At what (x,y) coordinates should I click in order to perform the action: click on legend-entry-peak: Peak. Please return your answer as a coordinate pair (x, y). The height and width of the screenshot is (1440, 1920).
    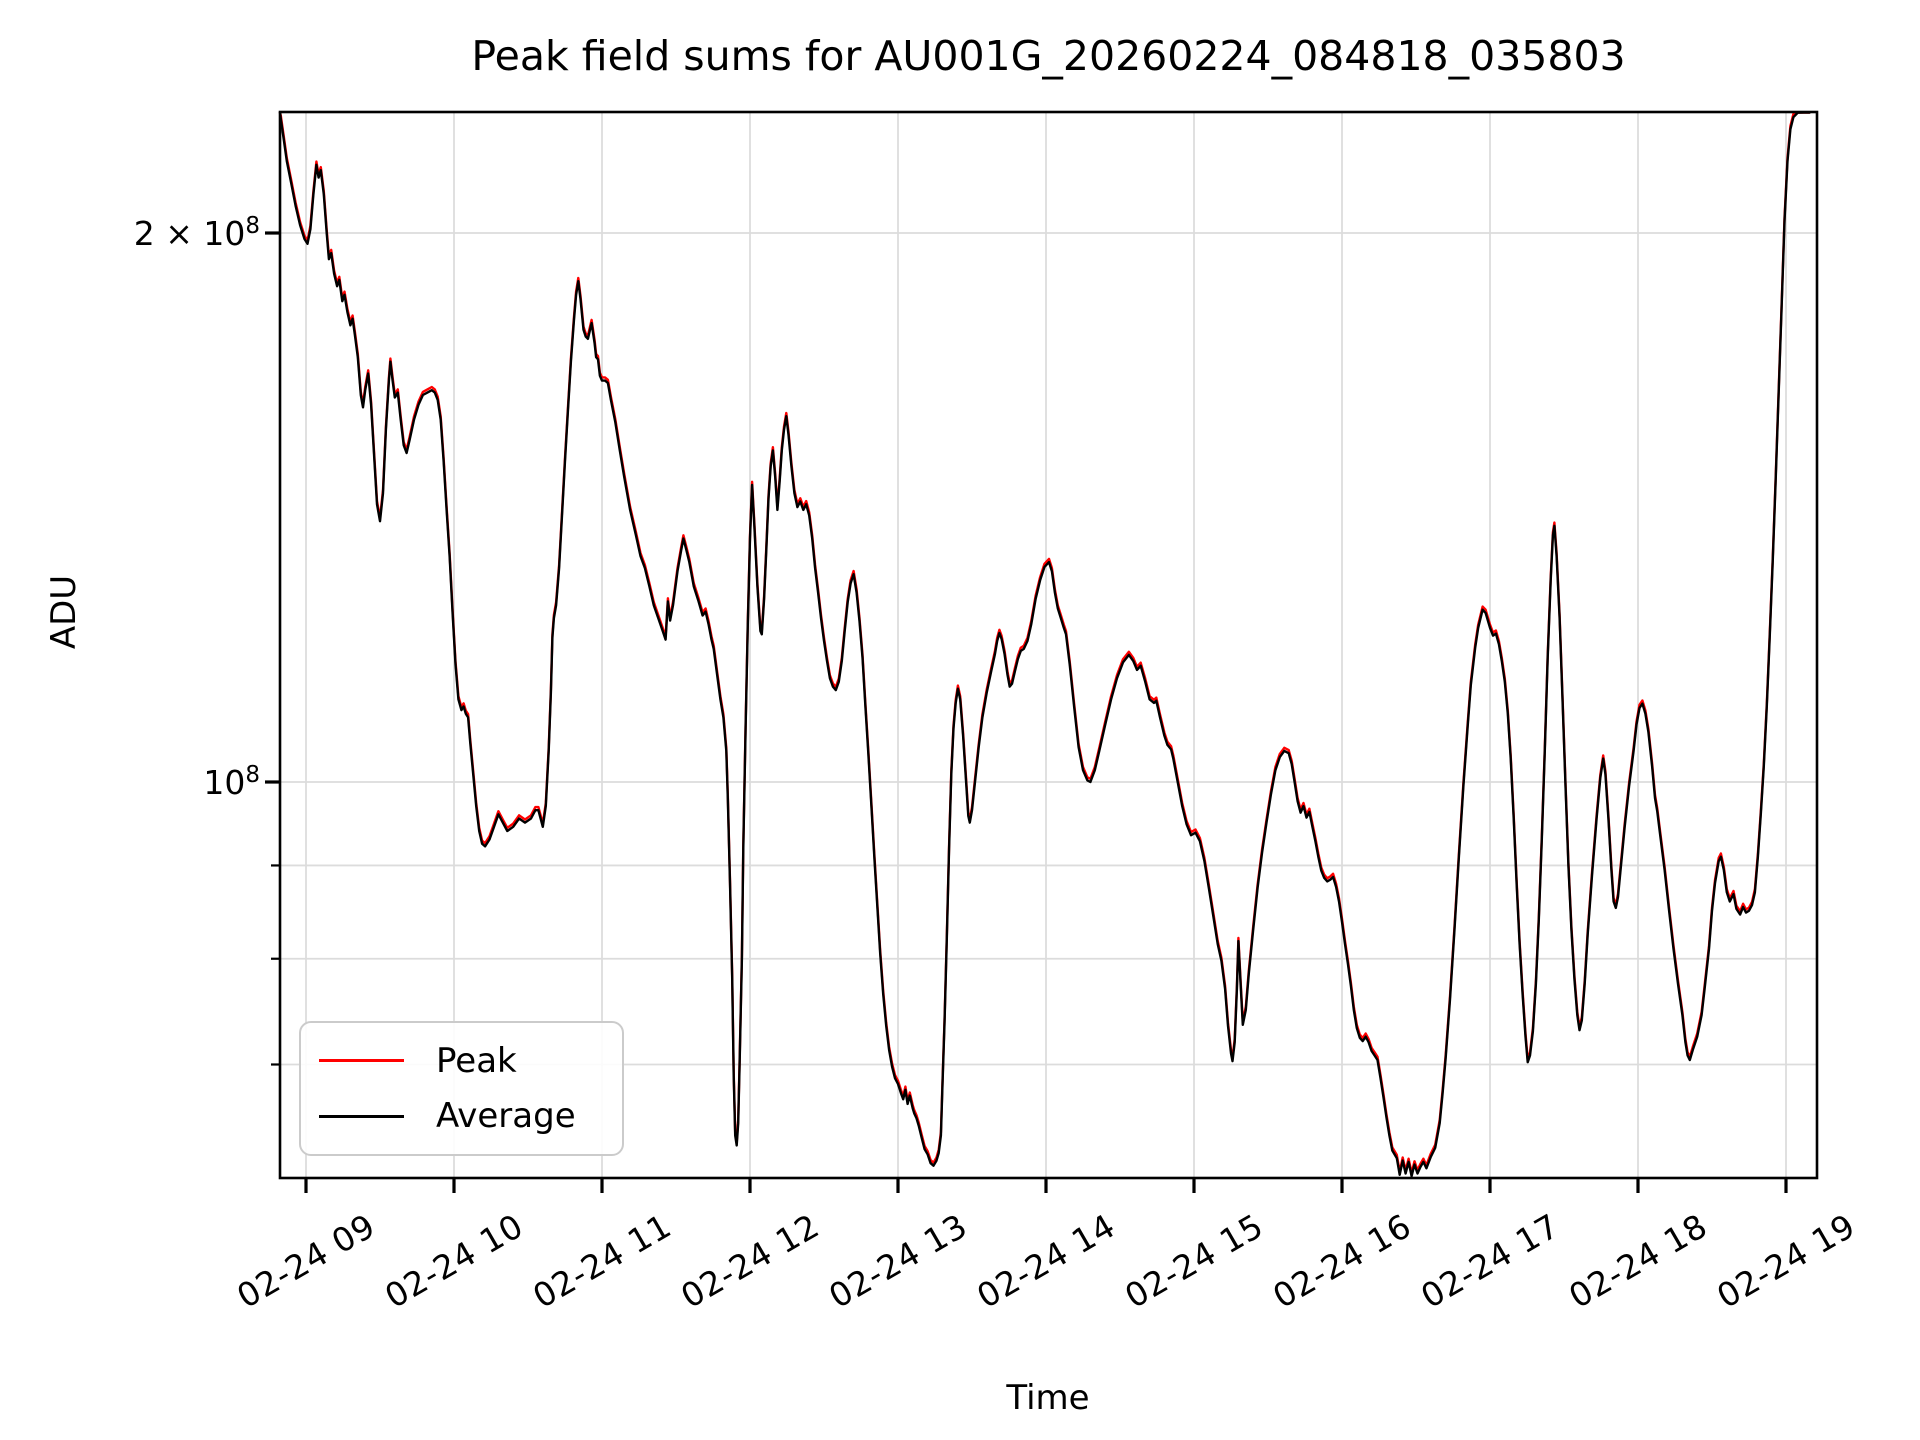
    Looking at the image, I should click on (461, 1061).